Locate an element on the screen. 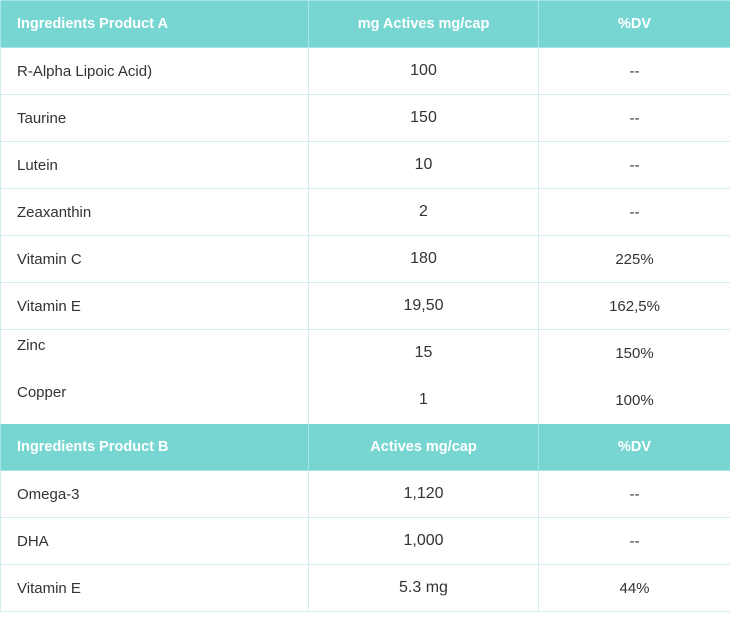  amount-cell: 19,50 is located at coordinates (423, 306).